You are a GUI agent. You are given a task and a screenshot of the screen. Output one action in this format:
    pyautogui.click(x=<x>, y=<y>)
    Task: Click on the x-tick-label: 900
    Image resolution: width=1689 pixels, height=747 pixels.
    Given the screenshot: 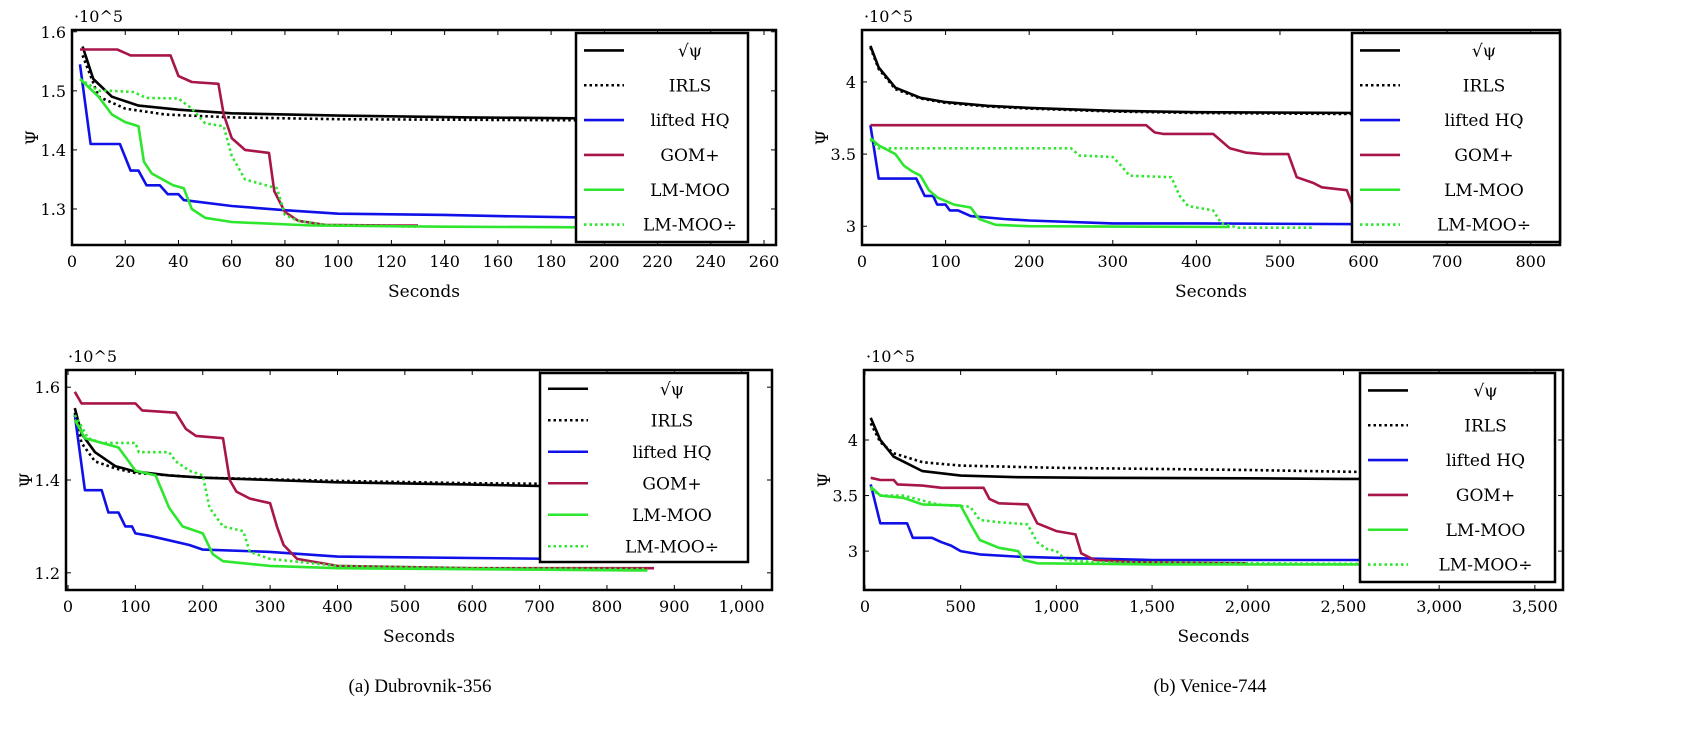 What is the action you would take?
    pyautogui.click(x=674, y=606)
    